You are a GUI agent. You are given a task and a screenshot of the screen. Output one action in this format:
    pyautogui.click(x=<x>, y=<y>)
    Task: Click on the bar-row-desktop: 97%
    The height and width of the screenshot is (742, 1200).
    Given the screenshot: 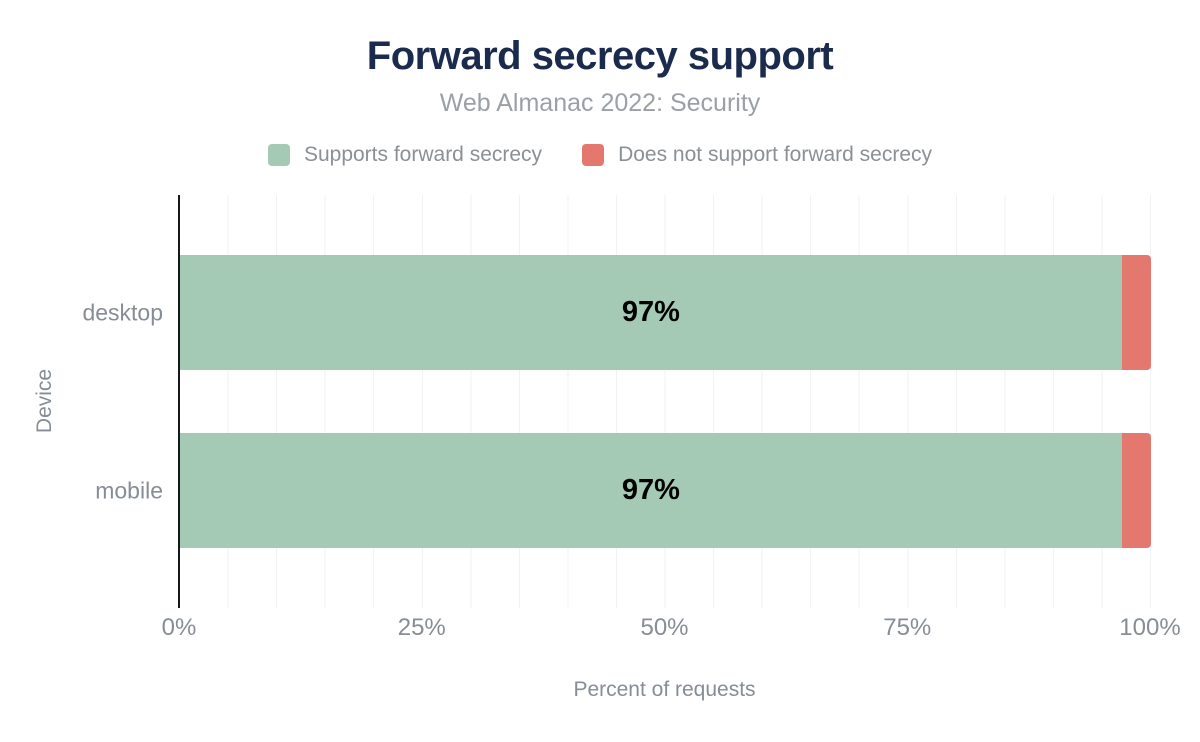 What is the action you would take?
    pyautogui.click(x=665, y=312)
    